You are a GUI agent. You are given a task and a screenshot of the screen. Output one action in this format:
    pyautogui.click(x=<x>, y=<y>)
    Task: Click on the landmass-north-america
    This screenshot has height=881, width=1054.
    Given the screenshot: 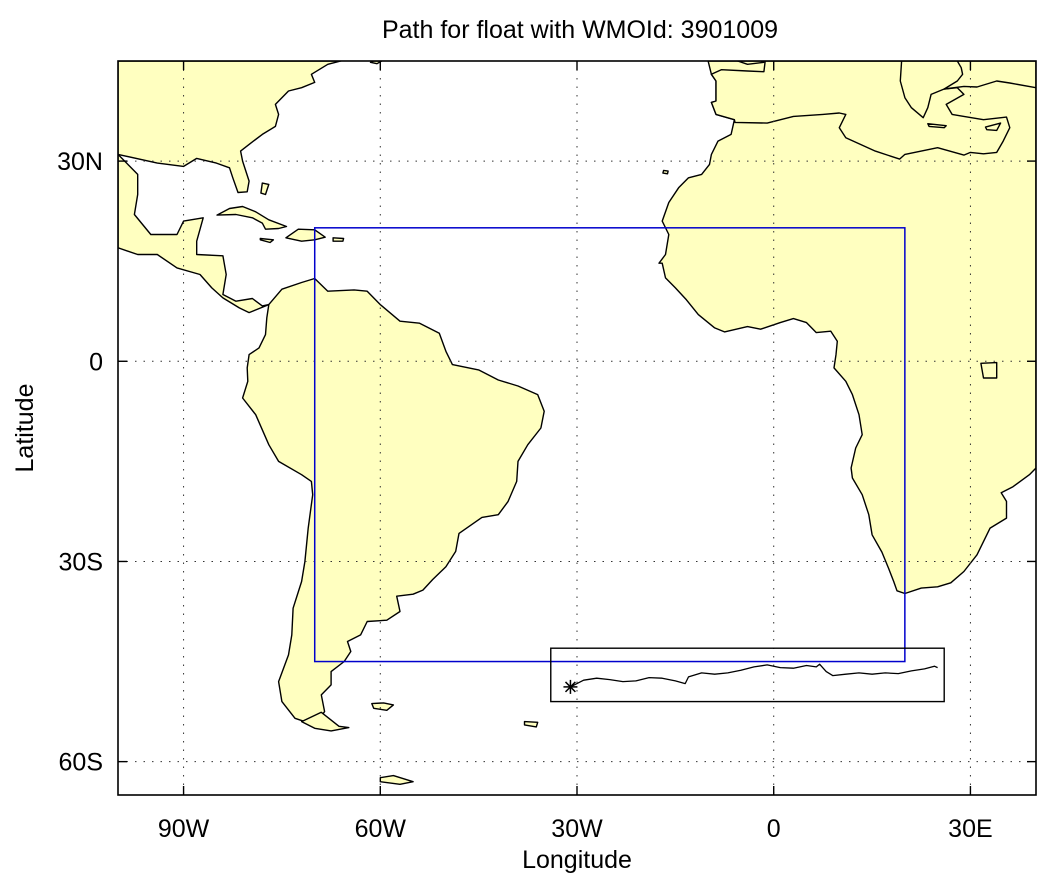 What is the action you would take?
    pyautogui.click(x=194, y=187)
    